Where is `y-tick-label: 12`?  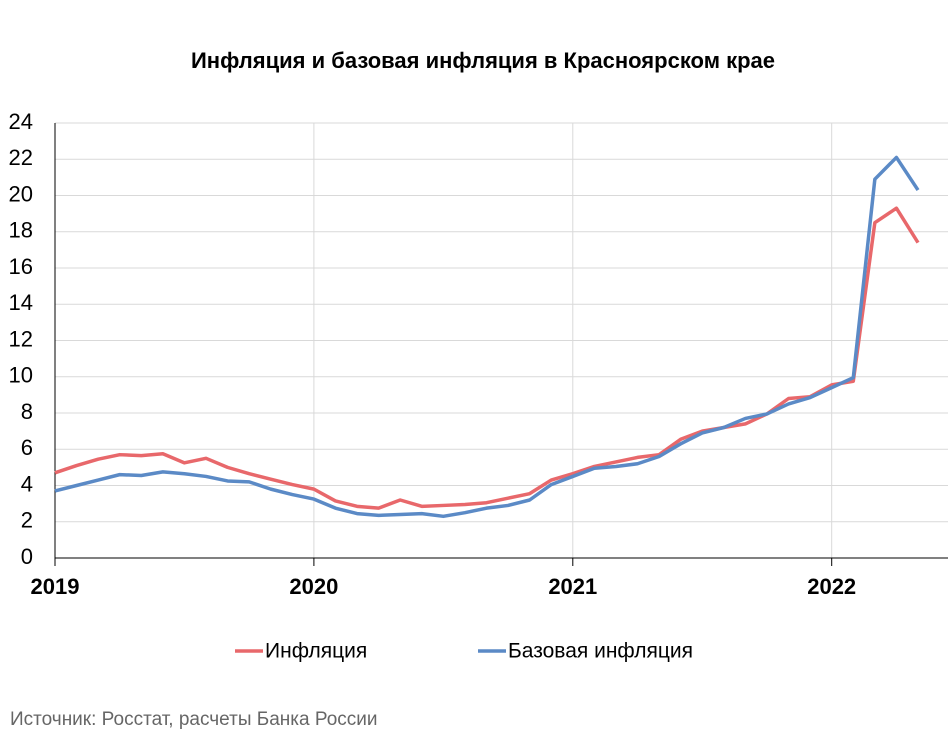 y-tick-label: 12 is located at coordinates (21, 338).